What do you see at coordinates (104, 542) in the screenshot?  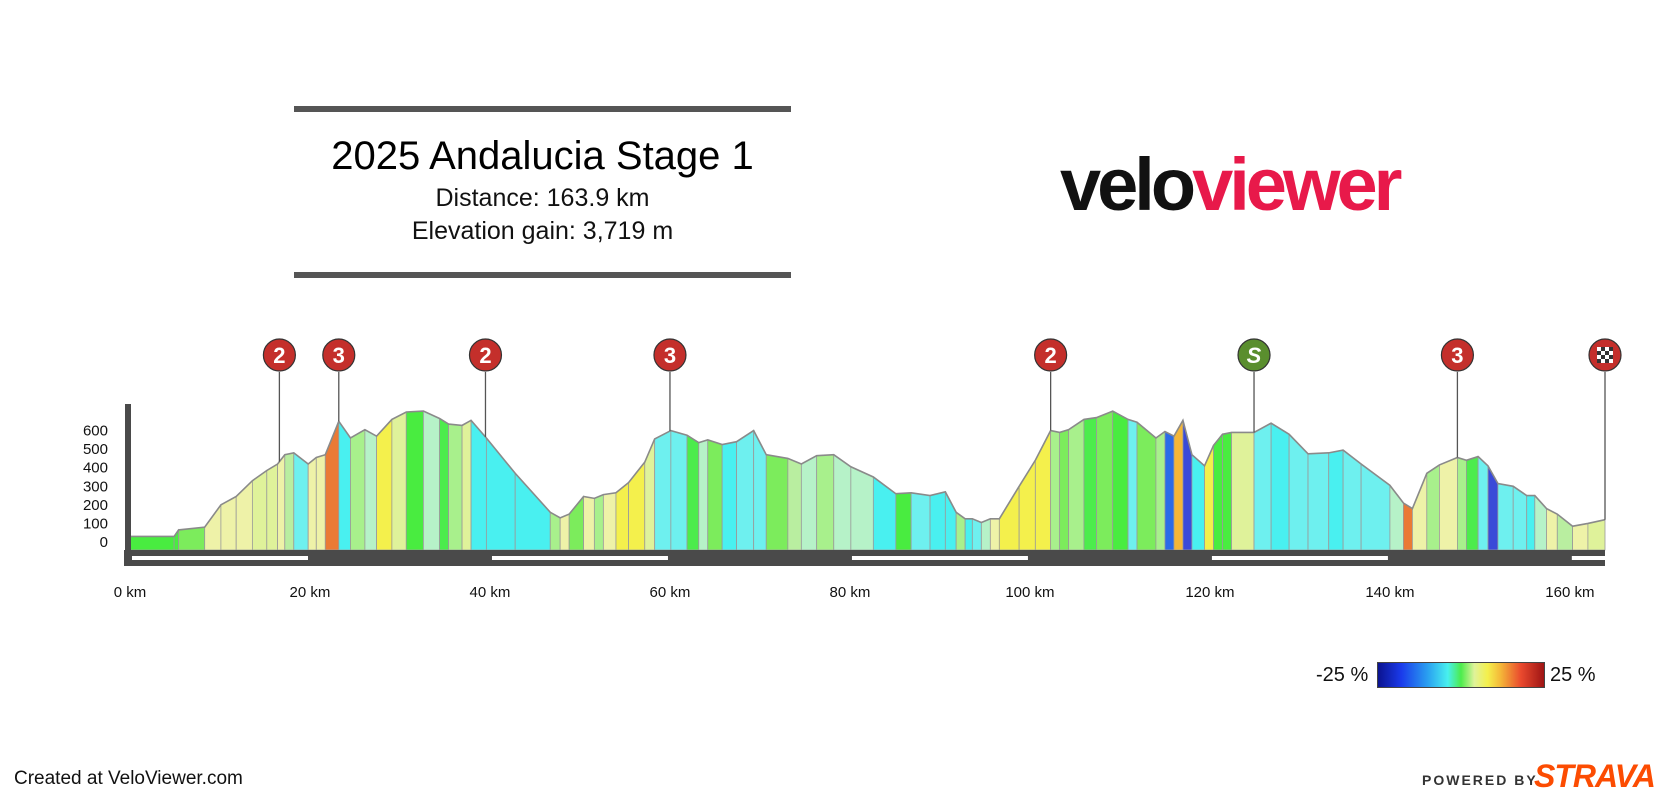 I see `y-tick-label: 0` at bounding box center [104, 542].